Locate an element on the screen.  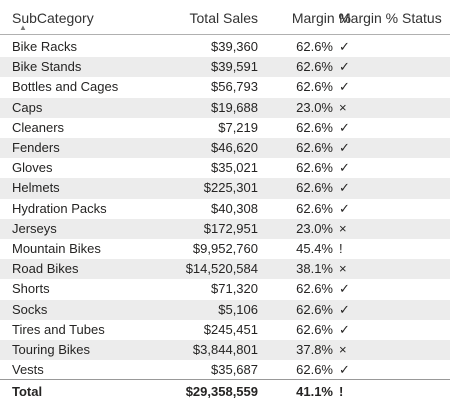
table-row: Hydration Packs $40,308 62.6% ✓ is located at coordinates (225, 209).